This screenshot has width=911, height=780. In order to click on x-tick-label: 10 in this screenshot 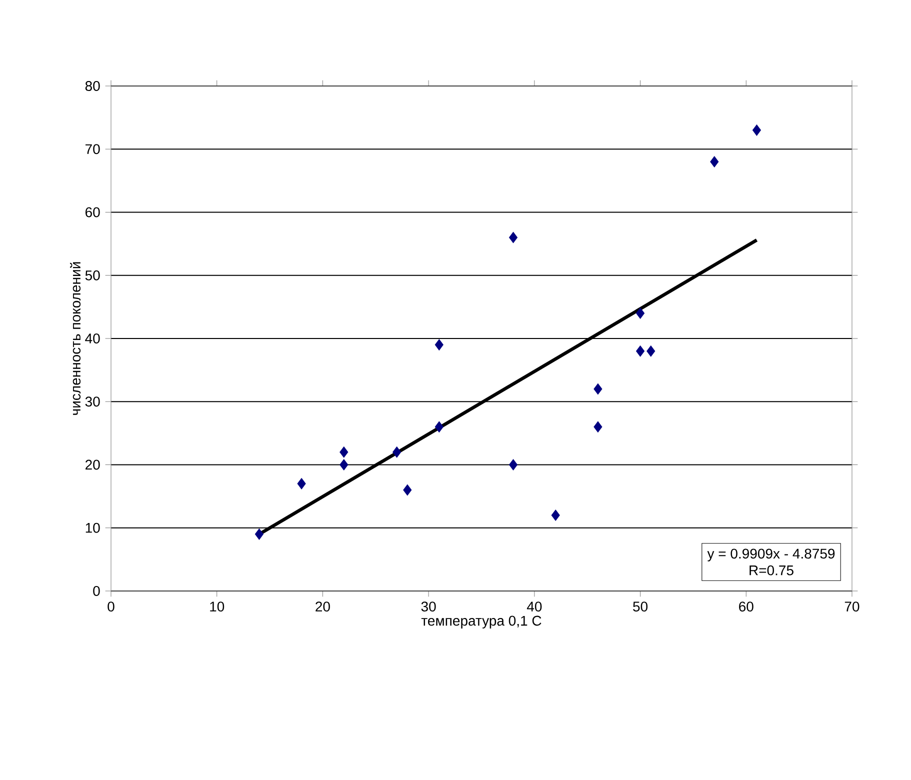, I will do `click(217, 607)`.